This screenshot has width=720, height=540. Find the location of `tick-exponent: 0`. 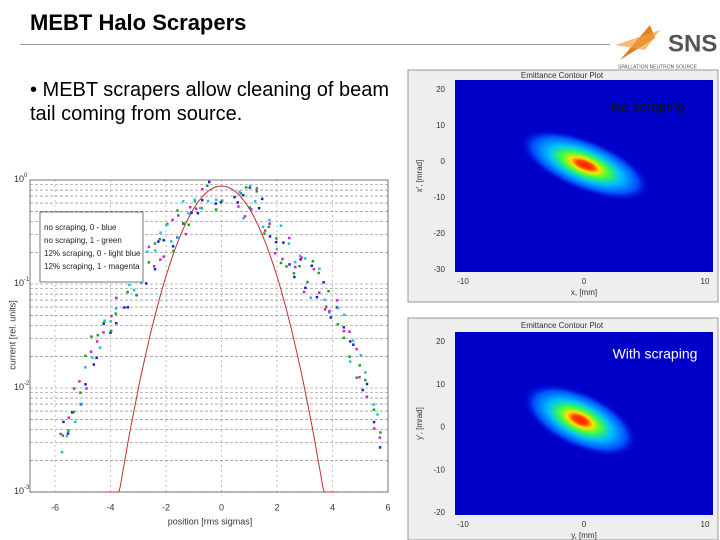

tick-exponent: 0 is located at coordinates (26, 176).